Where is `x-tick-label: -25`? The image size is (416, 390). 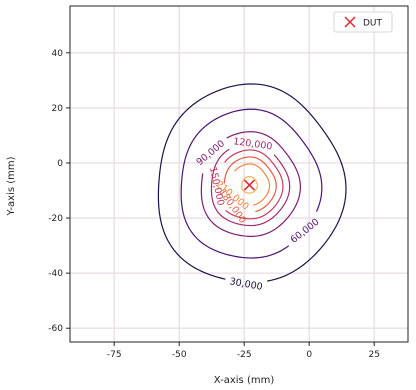 x-tick-label: -25 is located at coordinates (244, 355).